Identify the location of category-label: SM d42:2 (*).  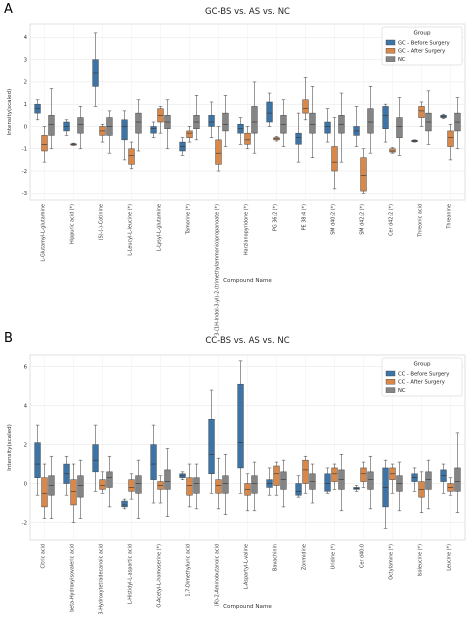
(363, 219).